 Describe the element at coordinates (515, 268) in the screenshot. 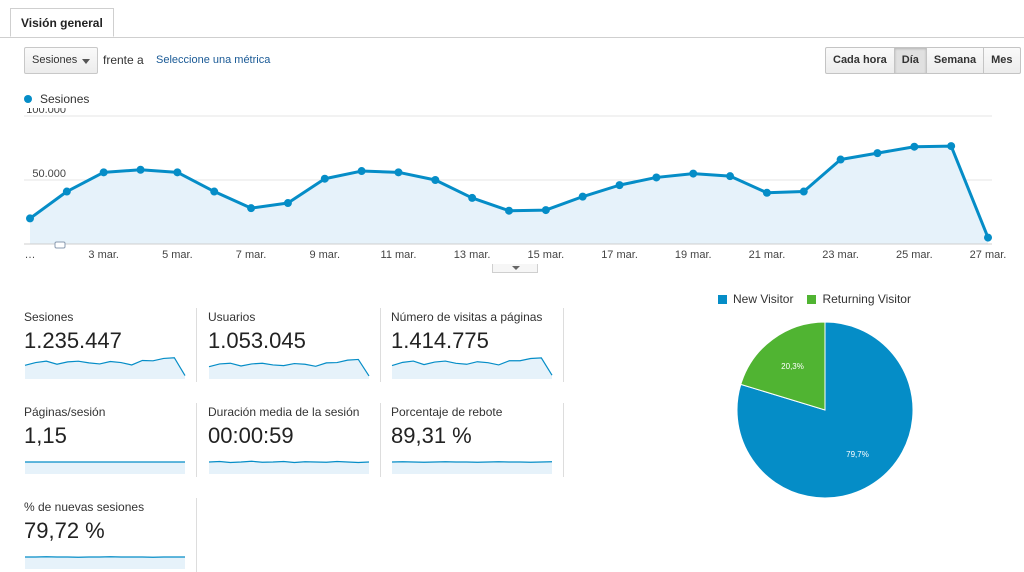

I see `chart-resize-handle` at that location.